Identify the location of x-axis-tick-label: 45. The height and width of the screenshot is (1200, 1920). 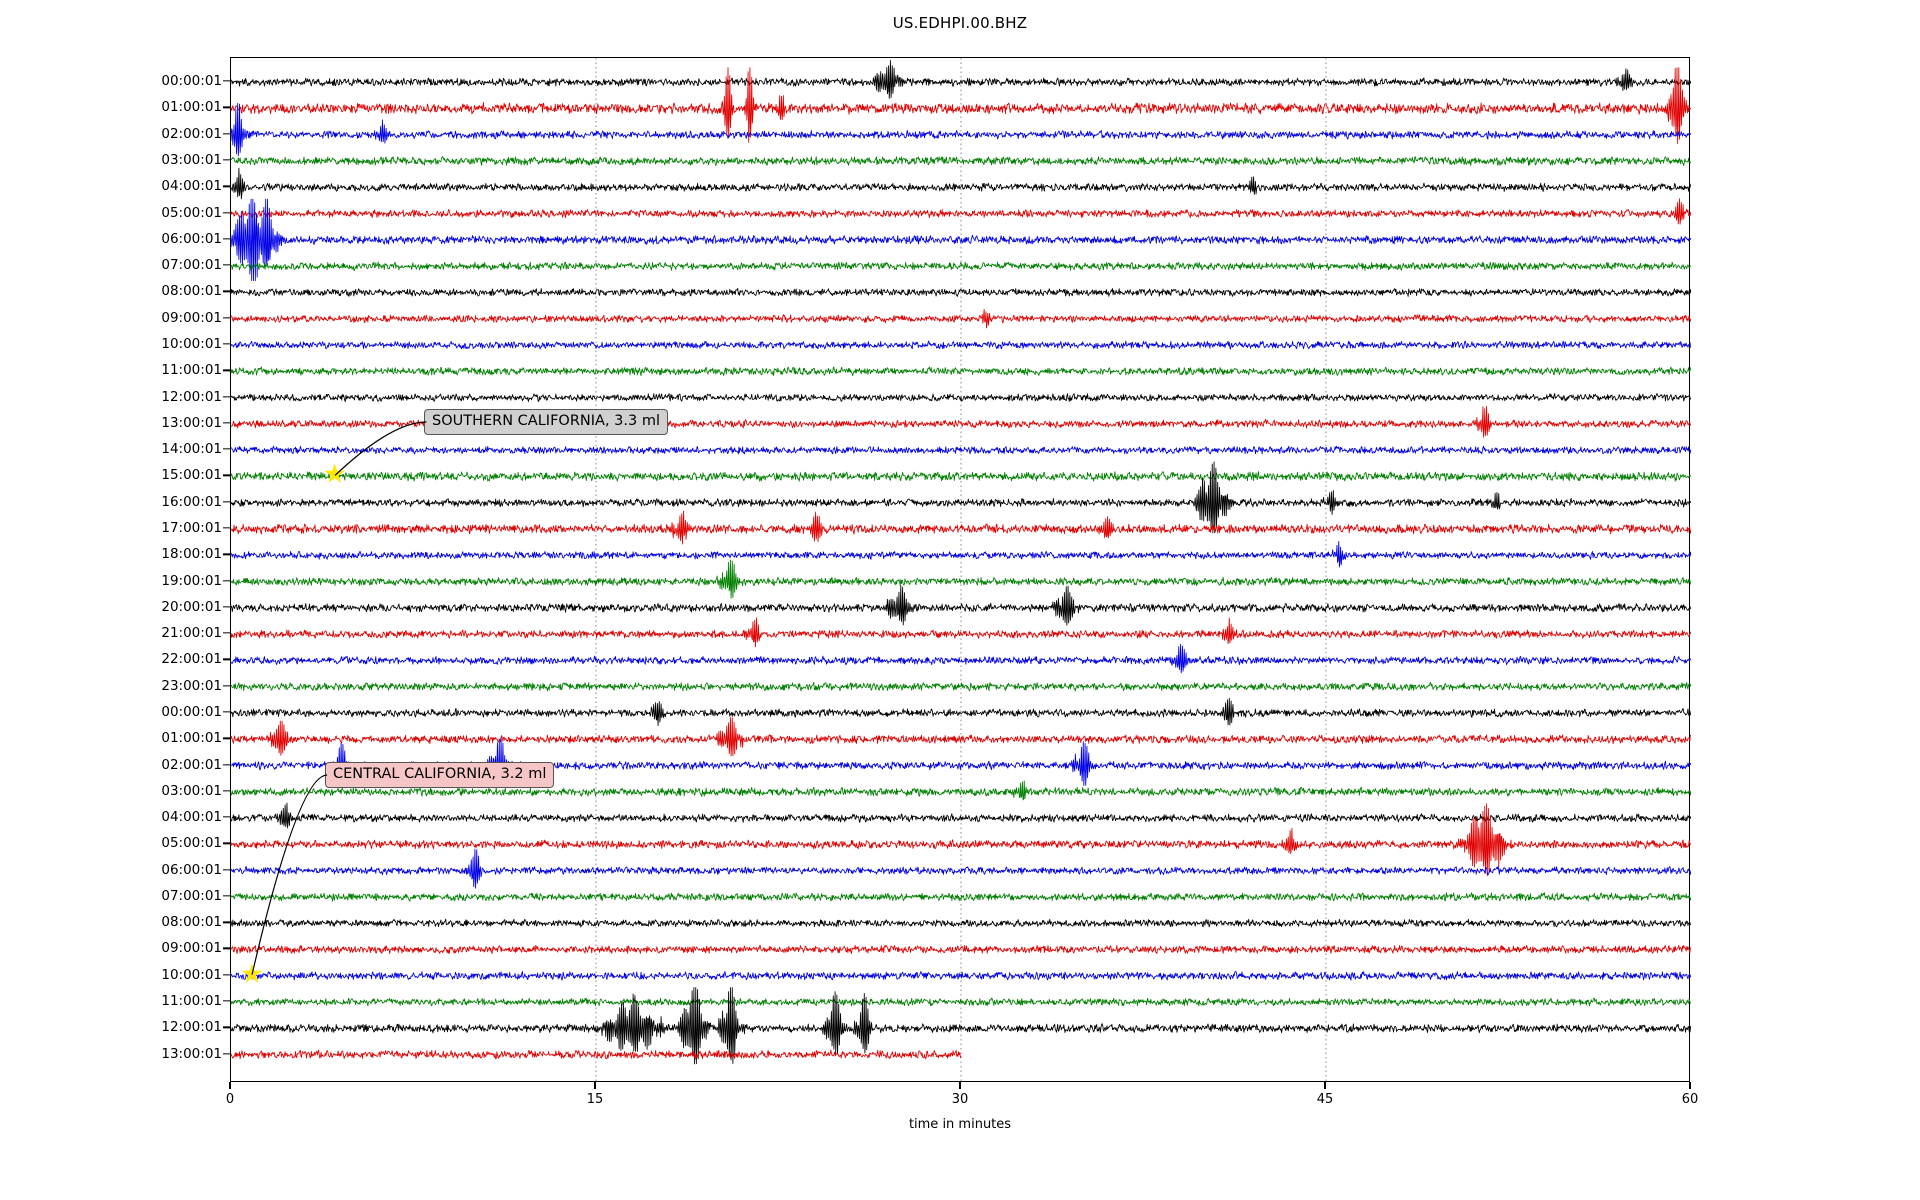
(1325, 1099).